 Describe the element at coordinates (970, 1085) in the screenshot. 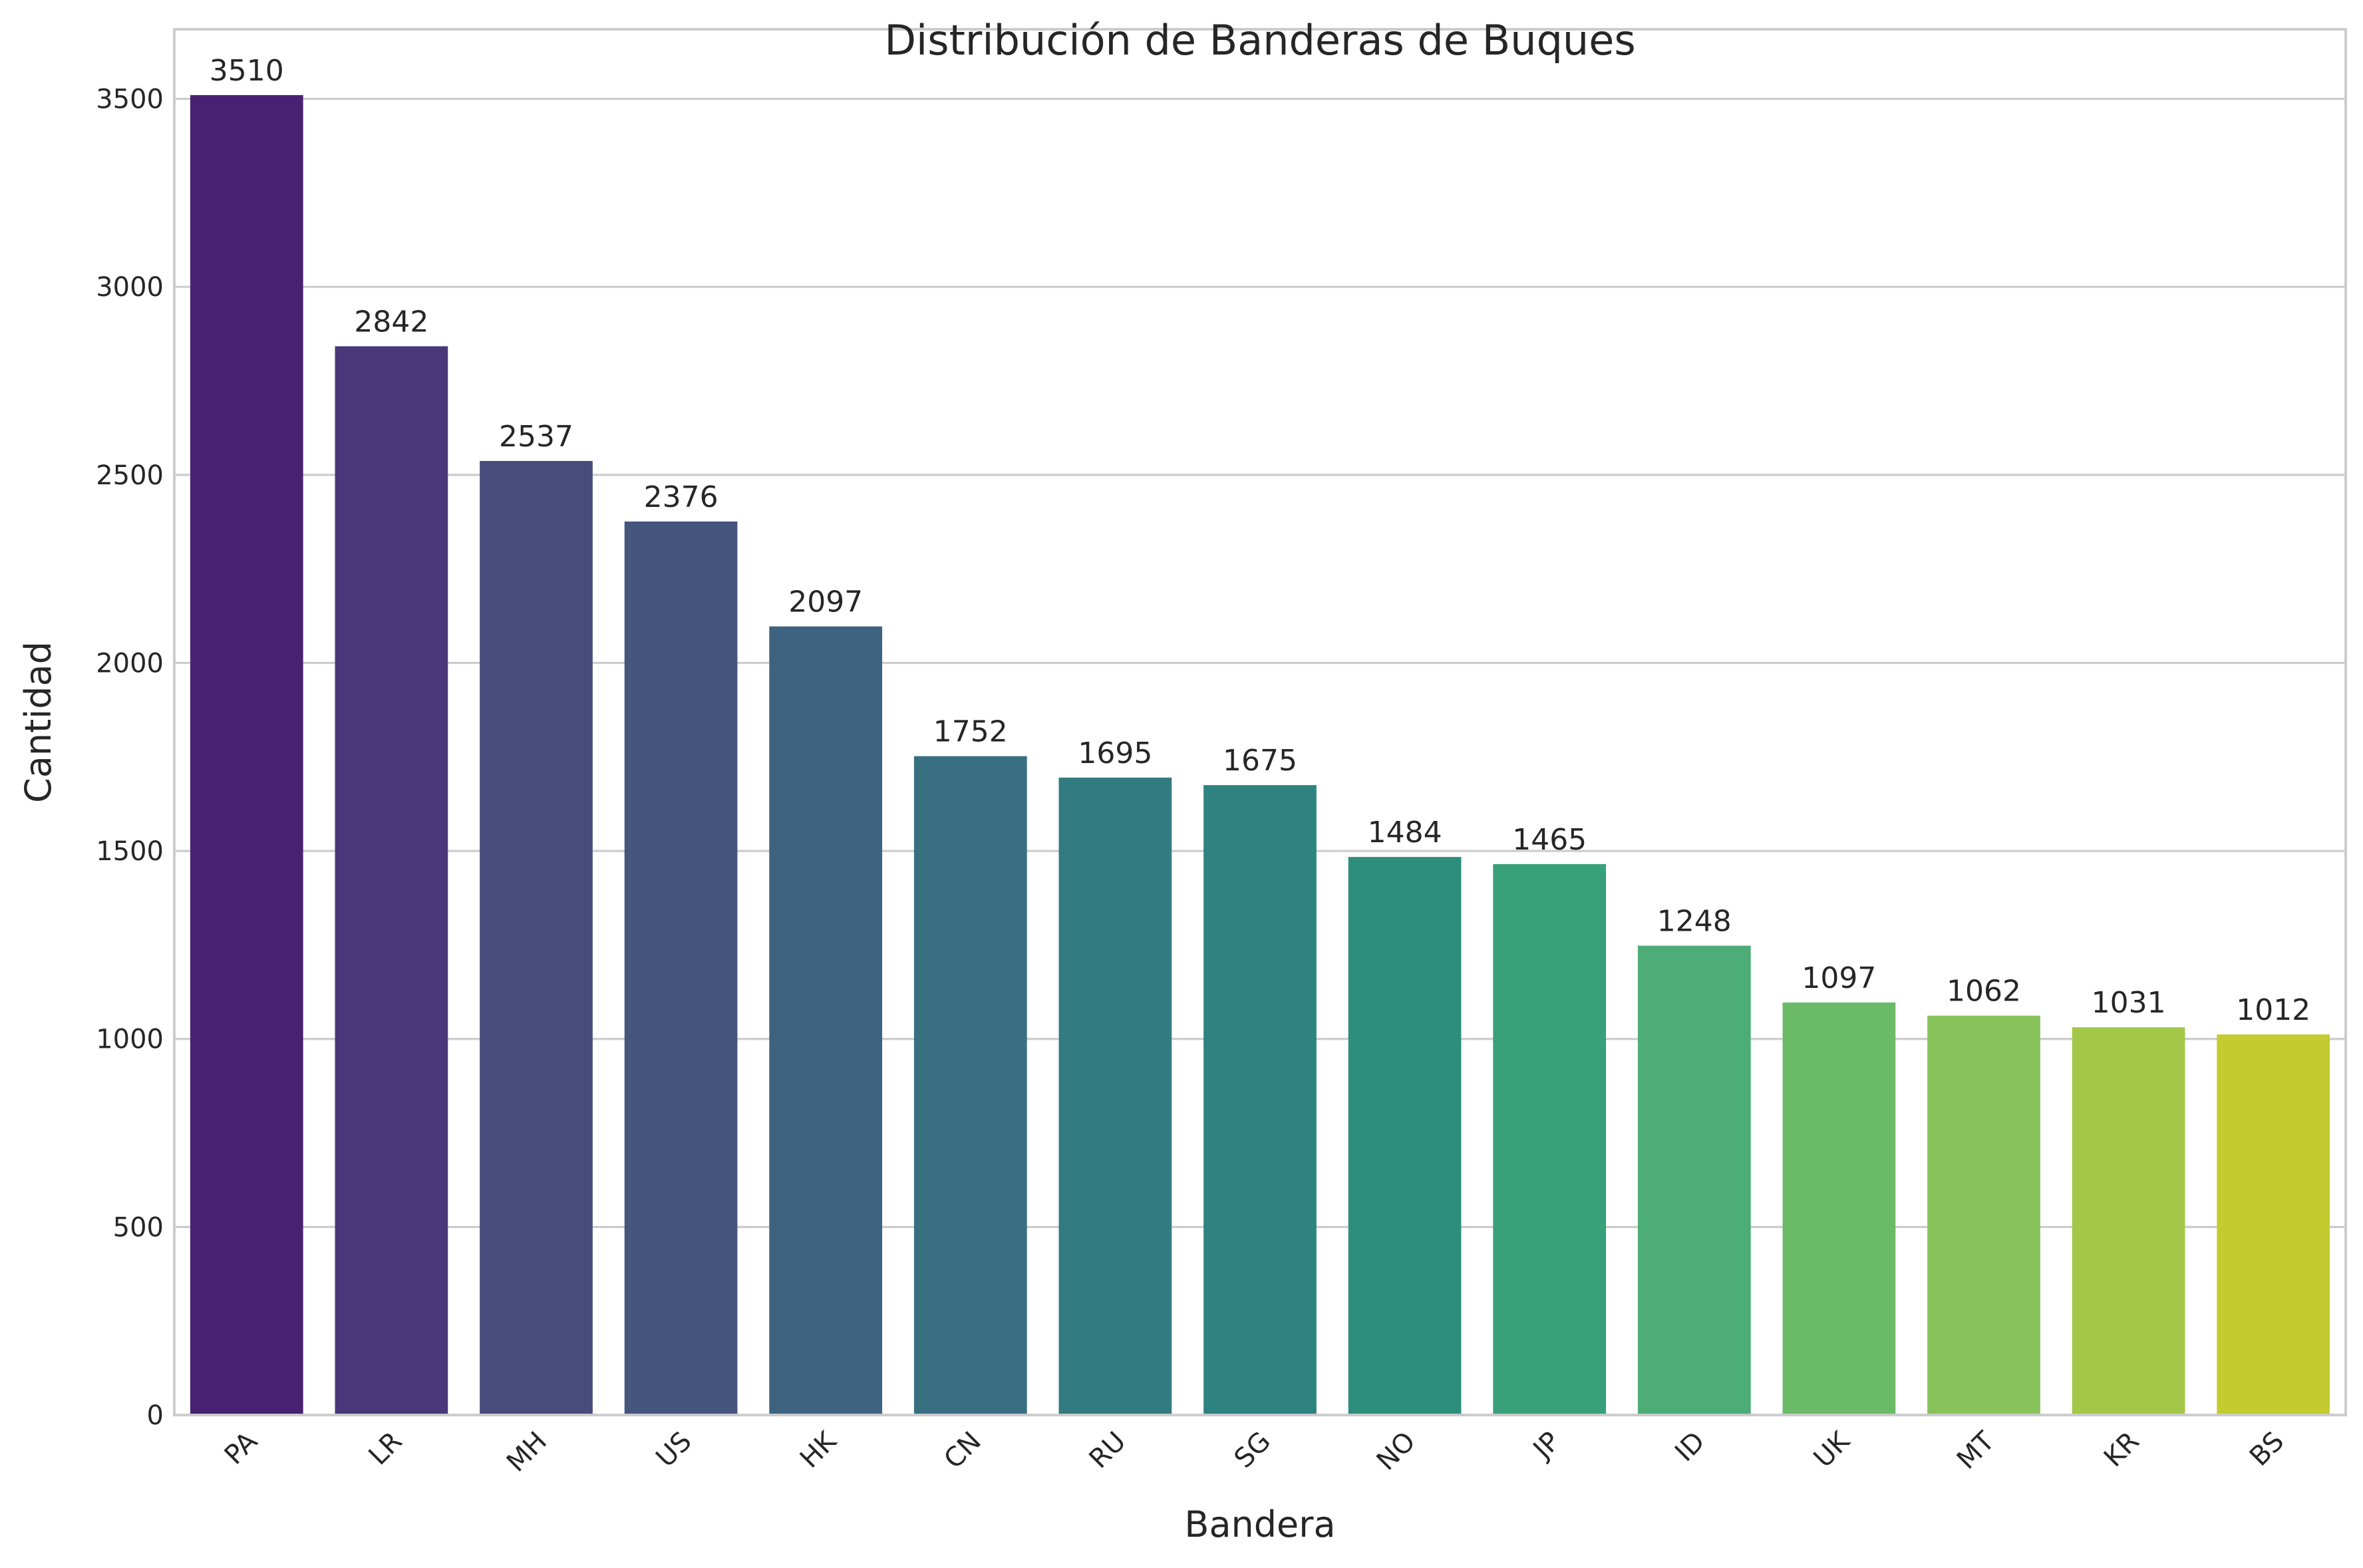

I see `bar-cn` at that location.